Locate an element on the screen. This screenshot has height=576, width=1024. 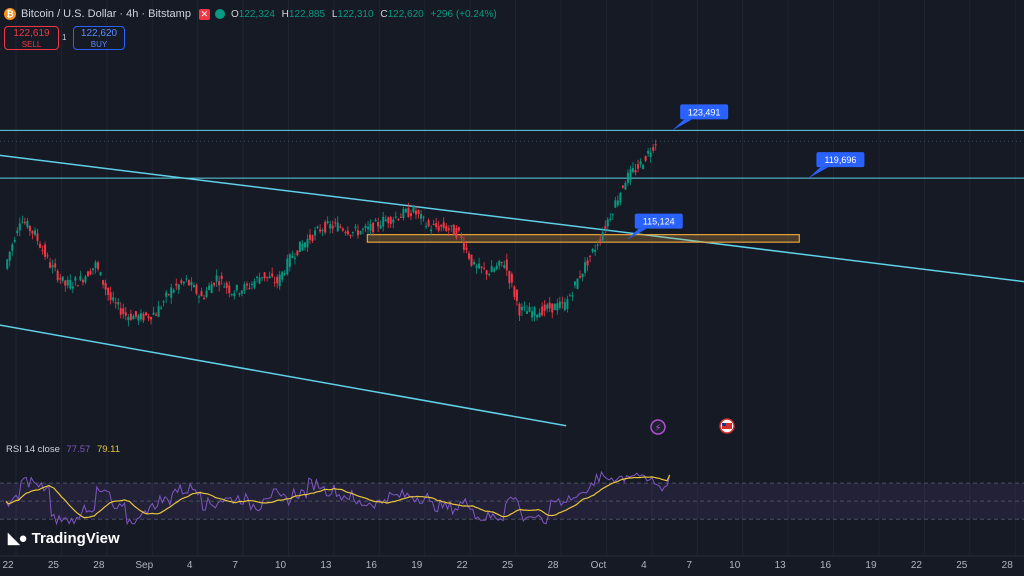
buy-button: 122,620 BUY is located at coordinates (99, 38).